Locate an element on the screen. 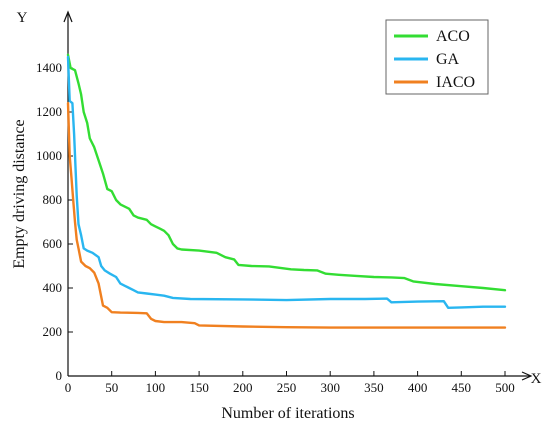  x-tick-label: 500 is located at coordinates (505, 387).